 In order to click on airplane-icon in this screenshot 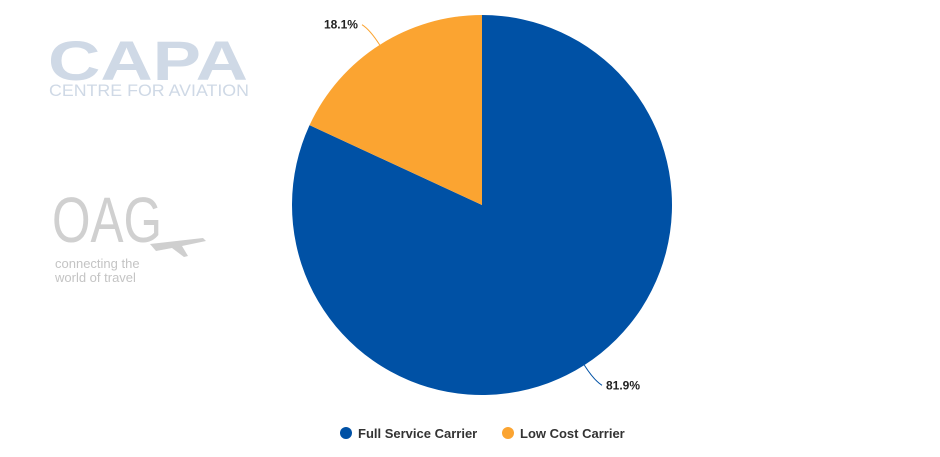, I will do `click(178, 247)`.